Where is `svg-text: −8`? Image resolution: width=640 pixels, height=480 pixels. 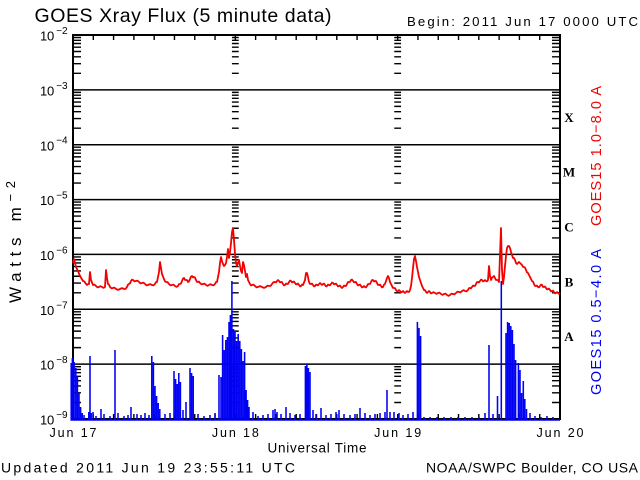
svg-text: −8 is located at coordinates (62, 360).